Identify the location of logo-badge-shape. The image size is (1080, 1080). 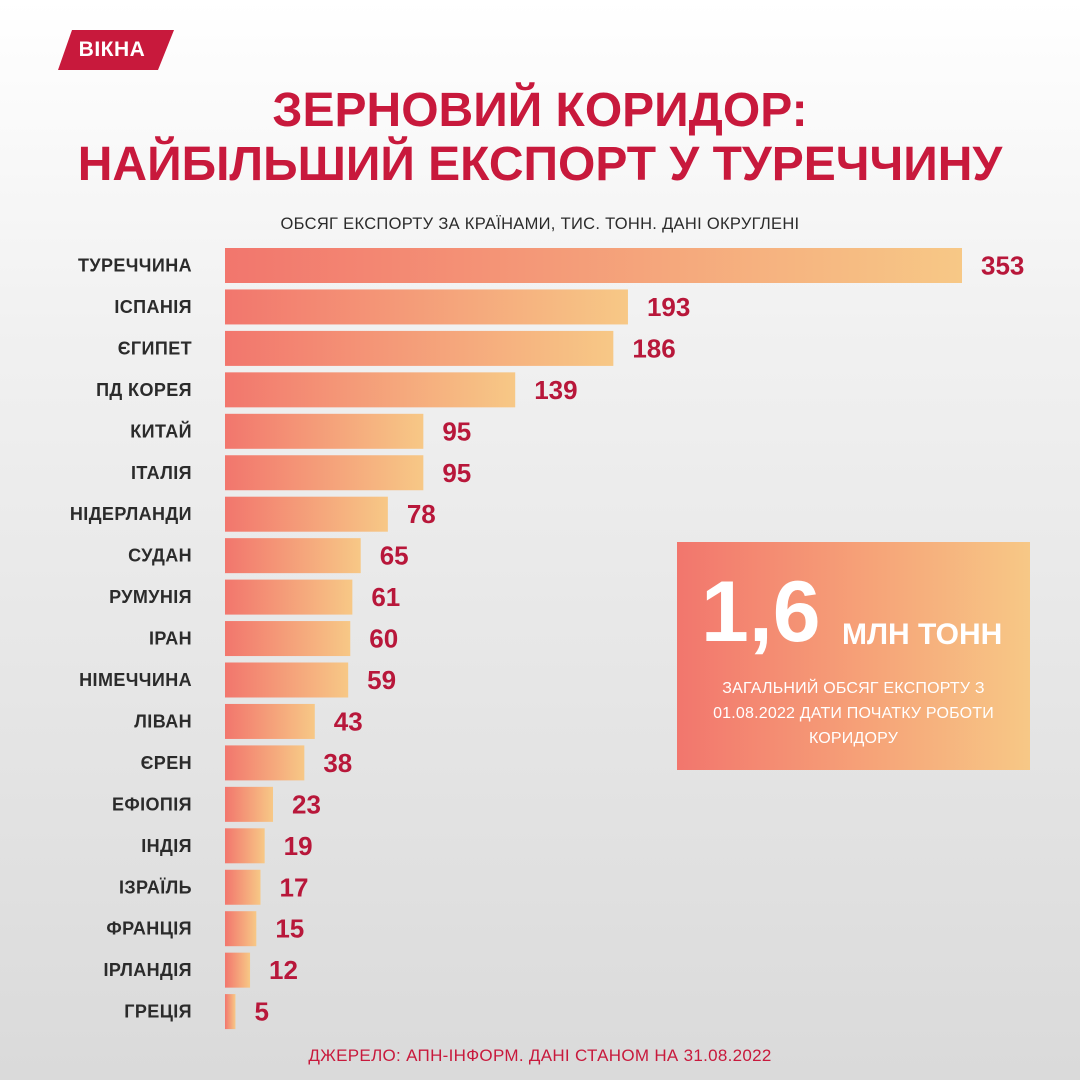
(116, 50).